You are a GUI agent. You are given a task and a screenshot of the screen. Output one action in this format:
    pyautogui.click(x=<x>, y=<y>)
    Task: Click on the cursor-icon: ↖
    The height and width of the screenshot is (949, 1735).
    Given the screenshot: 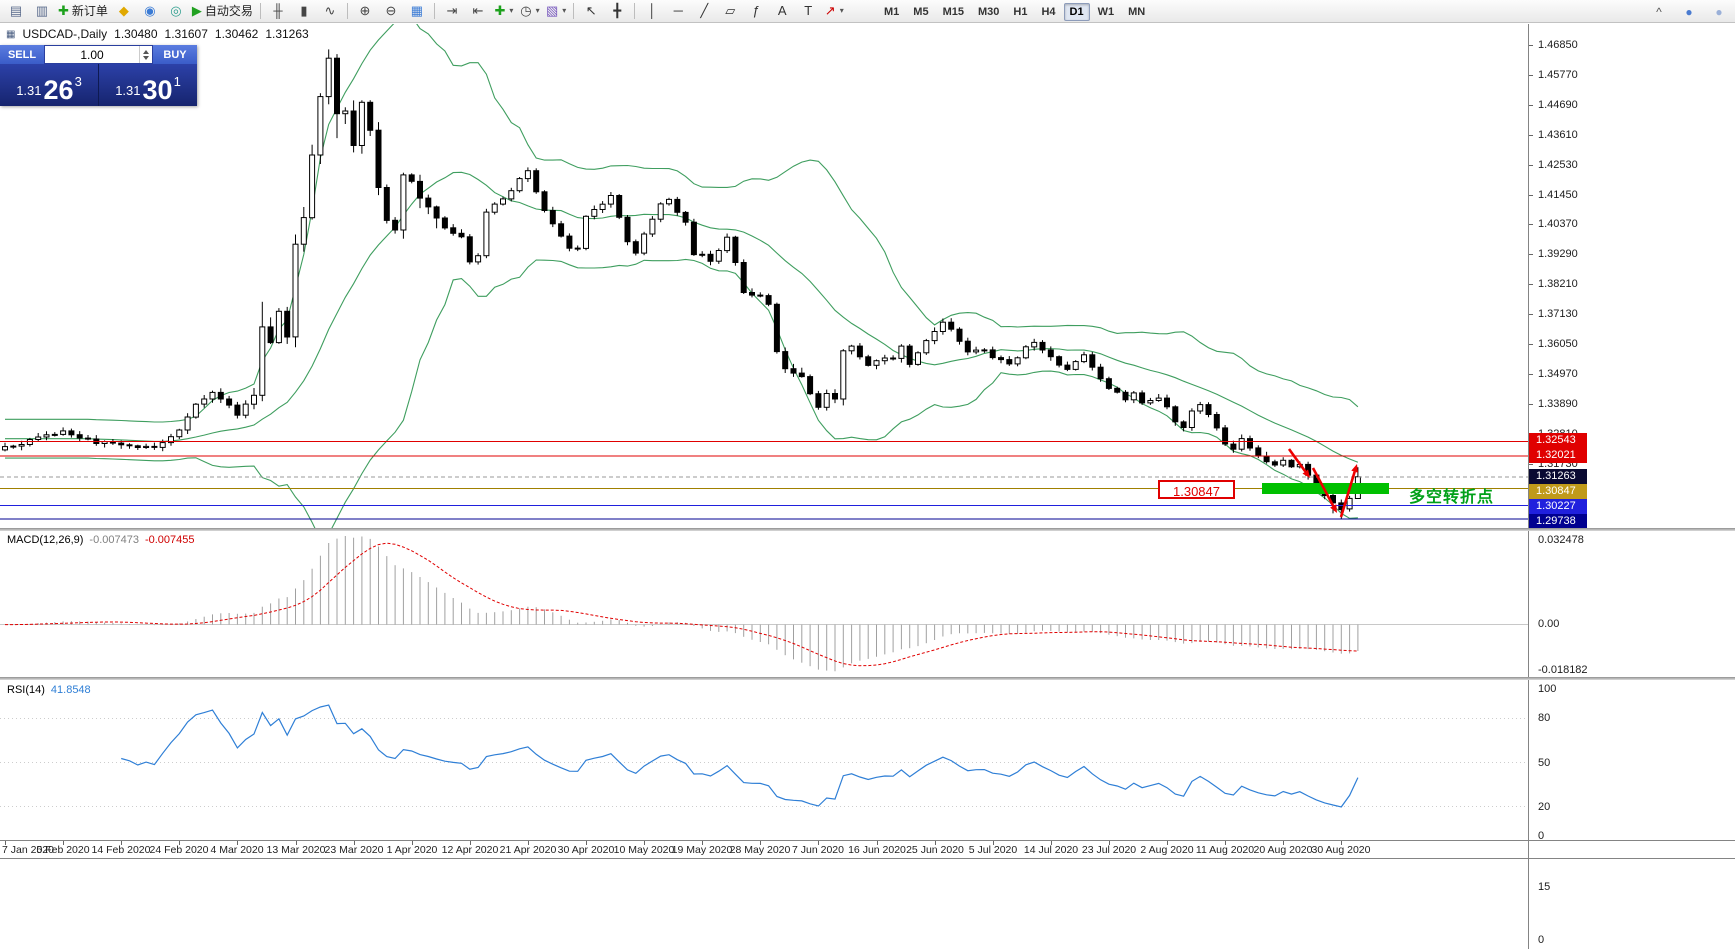 What is the action you would take?
    pyautogui.click(x=591, y=10)
    